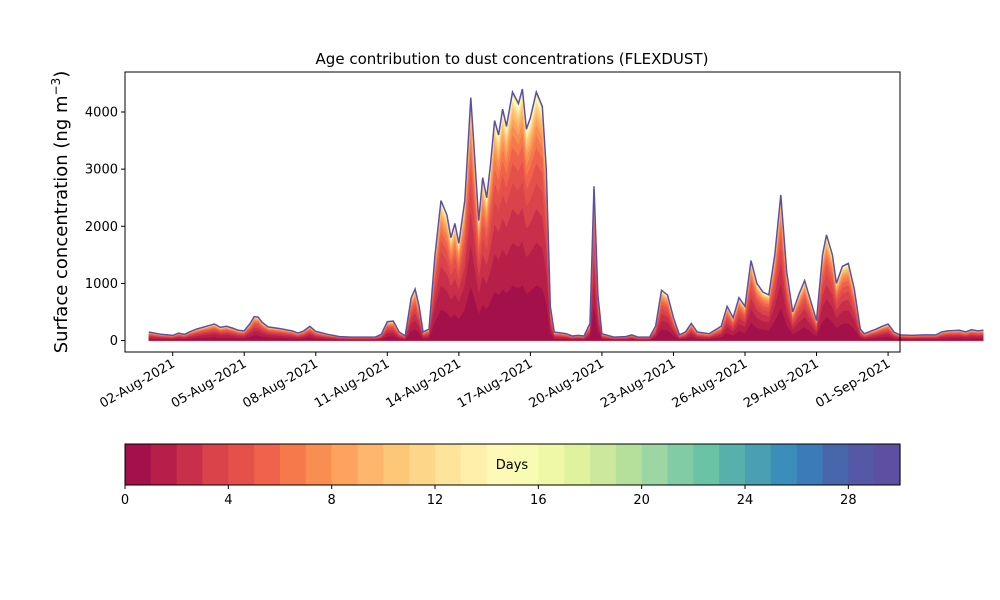  What do you see at coordinates (495, 383) in the screenshot?
I see `x-tick-label: 17-Aug-2021` at bounding box center [495, 383].